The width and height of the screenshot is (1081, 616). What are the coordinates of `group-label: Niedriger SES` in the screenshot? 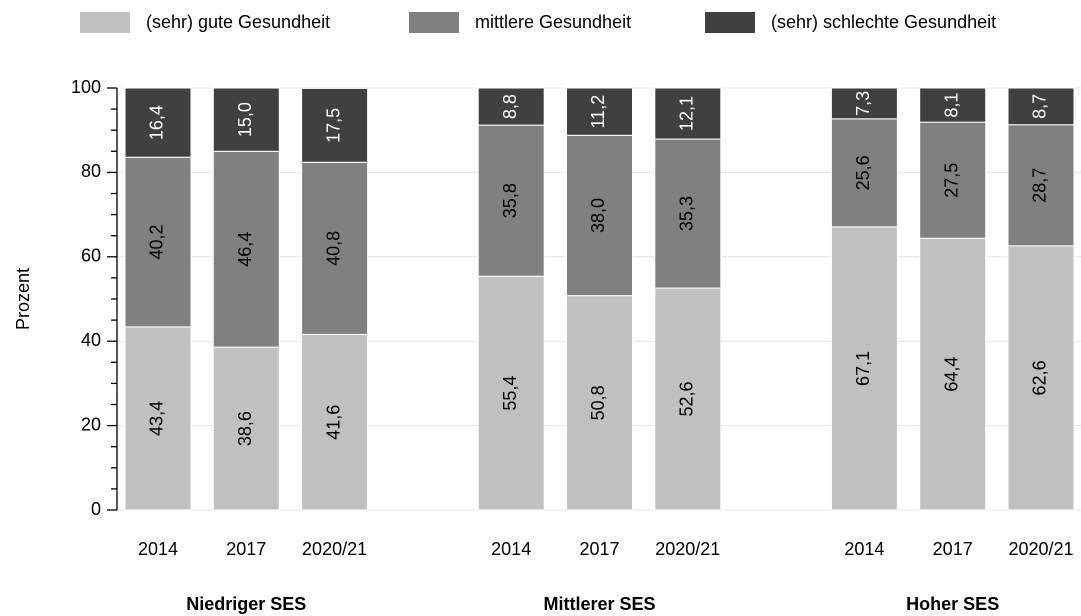 It's located at (246, 604).